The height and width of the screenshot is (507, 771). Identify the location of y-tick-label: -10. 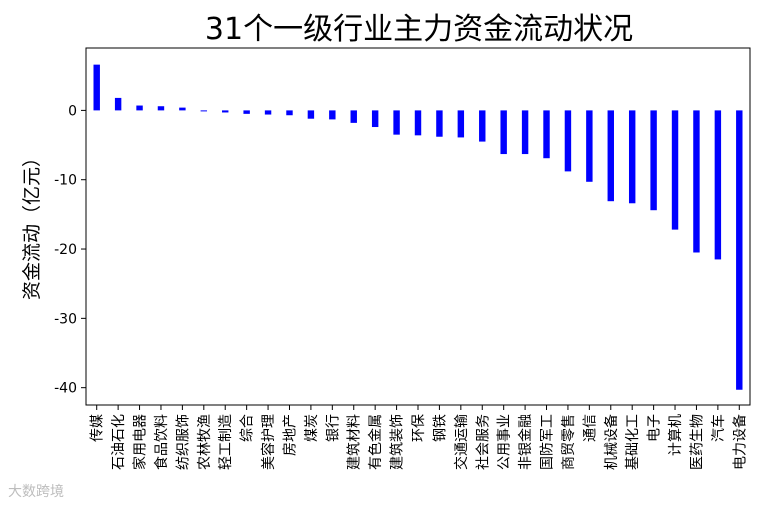
(65, 181).